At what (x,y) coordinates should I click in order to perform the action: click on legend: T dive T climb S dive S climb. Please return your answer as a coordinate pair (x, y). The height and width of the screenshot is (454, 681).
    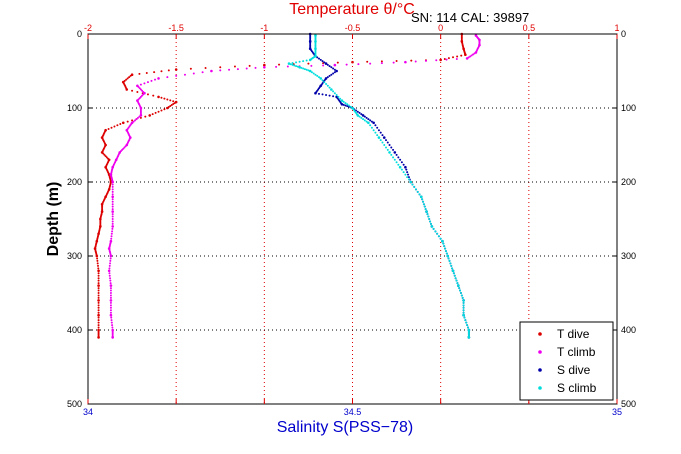
    Looking at the image, I should click on (566, 361).